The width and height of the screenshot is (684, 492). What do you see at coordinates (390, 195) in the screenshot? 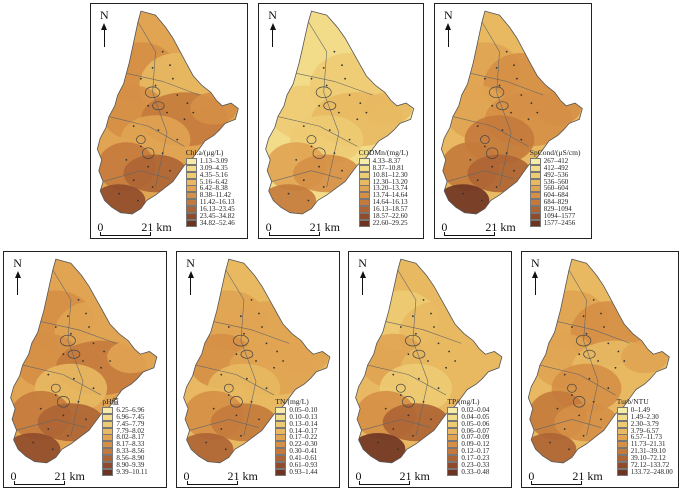
I see `legend-class-label: 13.74–14.64` at bounding box center [390, 195].